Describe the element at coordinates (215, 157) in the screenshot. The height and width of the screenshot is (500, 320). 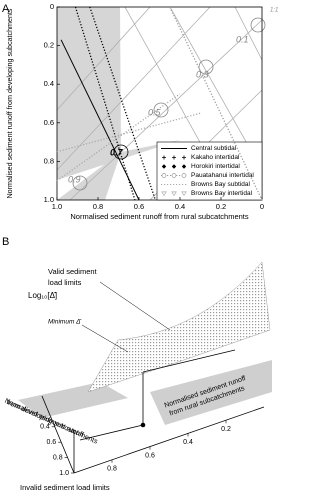
I see `legend-label: Kakaho intertidal` at that location.